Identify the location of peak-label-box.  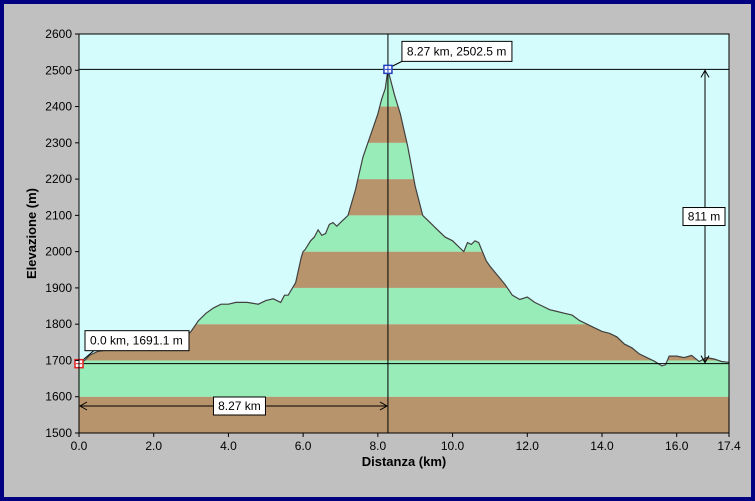
(457, 51).